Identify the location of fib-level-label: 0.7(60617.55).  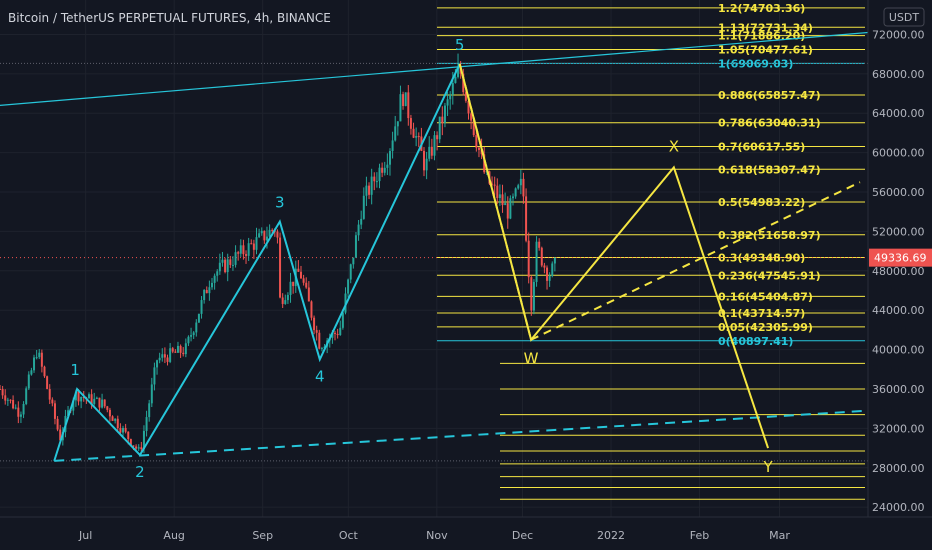
(761, 147).